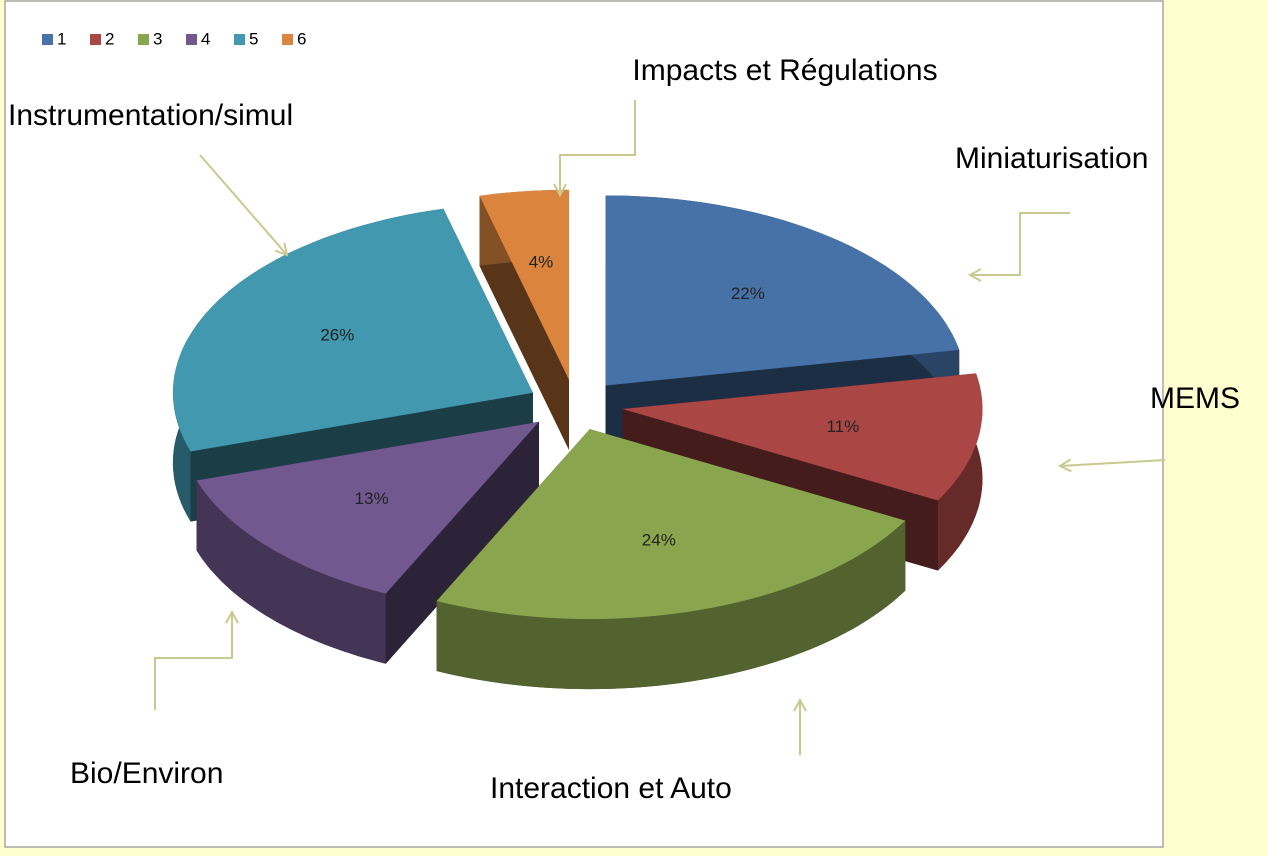 This screenshot has width=1268, height=856. I want to click on data-label: 22%, so click(748, 293).